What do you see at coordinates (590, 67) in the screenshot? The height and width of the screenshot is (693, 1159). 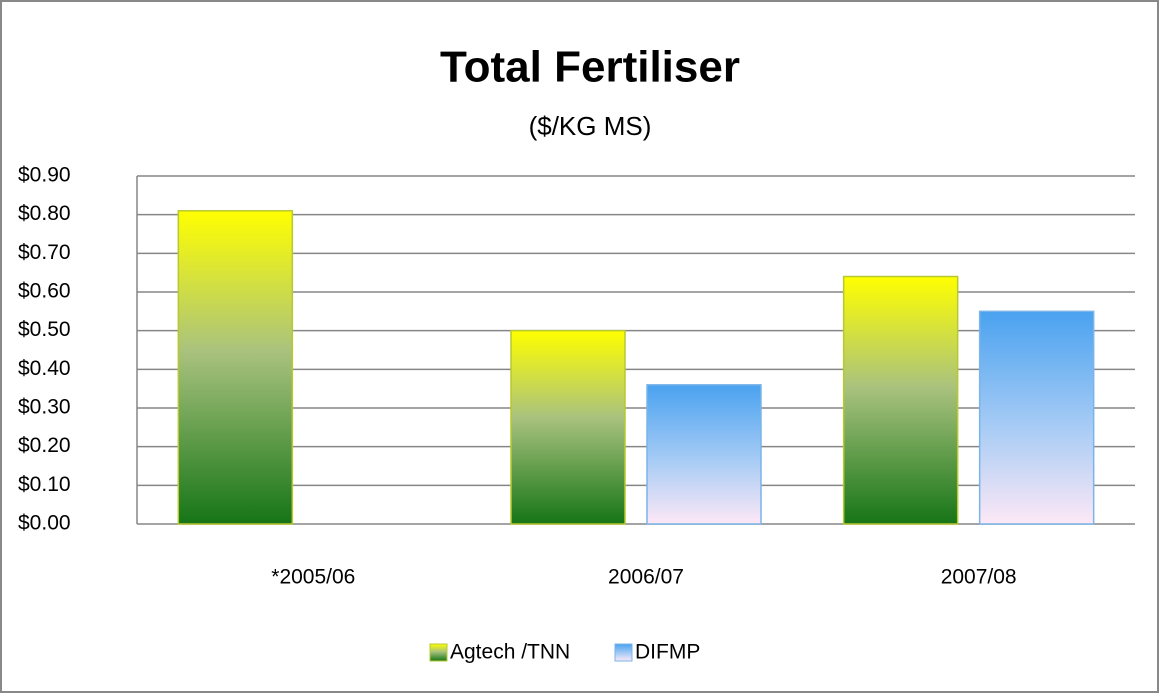 I see `chart-title: Total Fertiliser` at bounding box center [590, 67].